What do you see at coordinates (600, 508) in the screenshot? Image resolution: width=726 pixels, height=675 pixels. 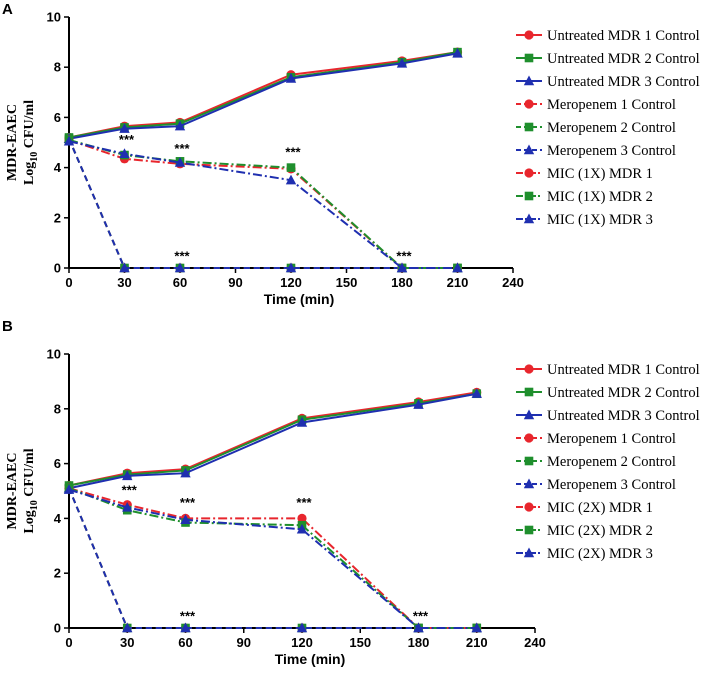 I see `legend-label: MIC (2X) MDR 1` at bounding box center [600, 508].